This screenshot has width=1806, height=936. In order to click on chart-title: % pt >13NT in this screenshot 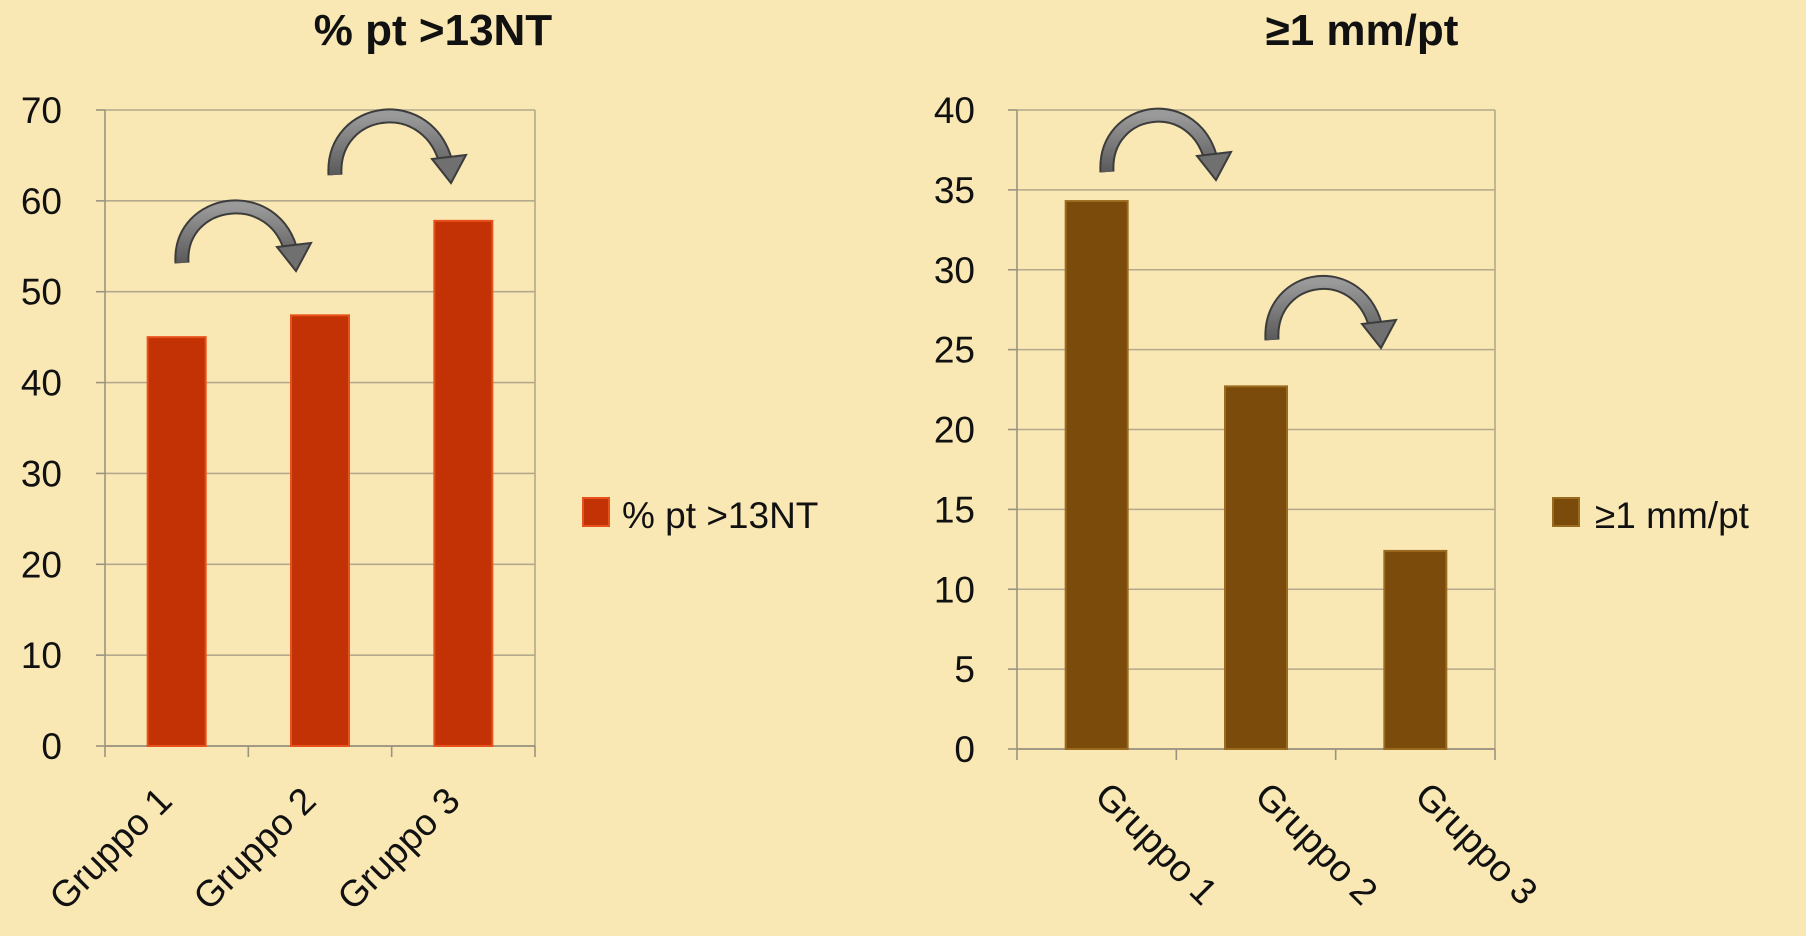, I will do `click(433, 30)`.